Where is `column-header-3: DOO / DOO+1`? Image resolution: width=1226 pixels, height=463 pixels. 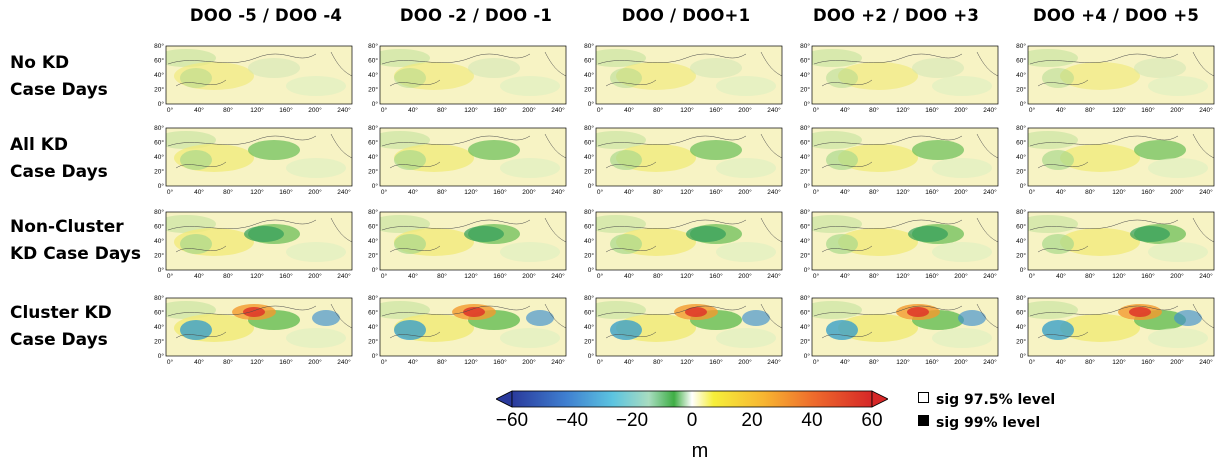
column-header-3: DOO / DOO+1 is located at coordinates (686, 15).